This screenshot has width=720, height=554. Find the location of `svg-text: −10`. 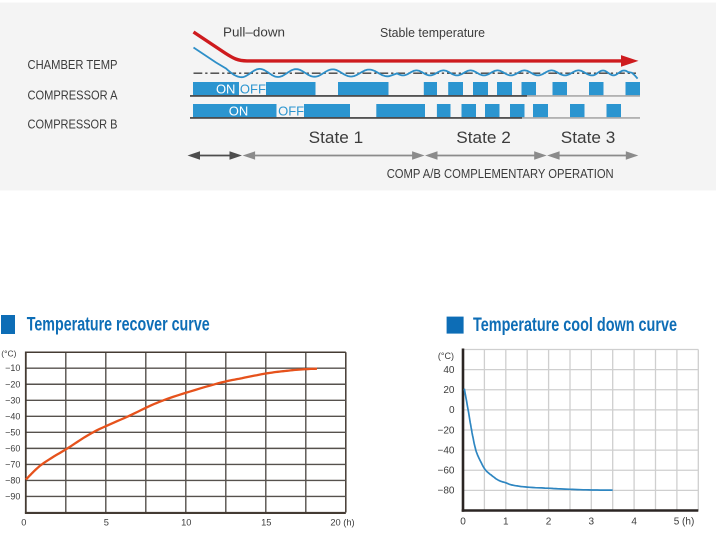

svg-text: −10 is located at coordinates (12, 368).